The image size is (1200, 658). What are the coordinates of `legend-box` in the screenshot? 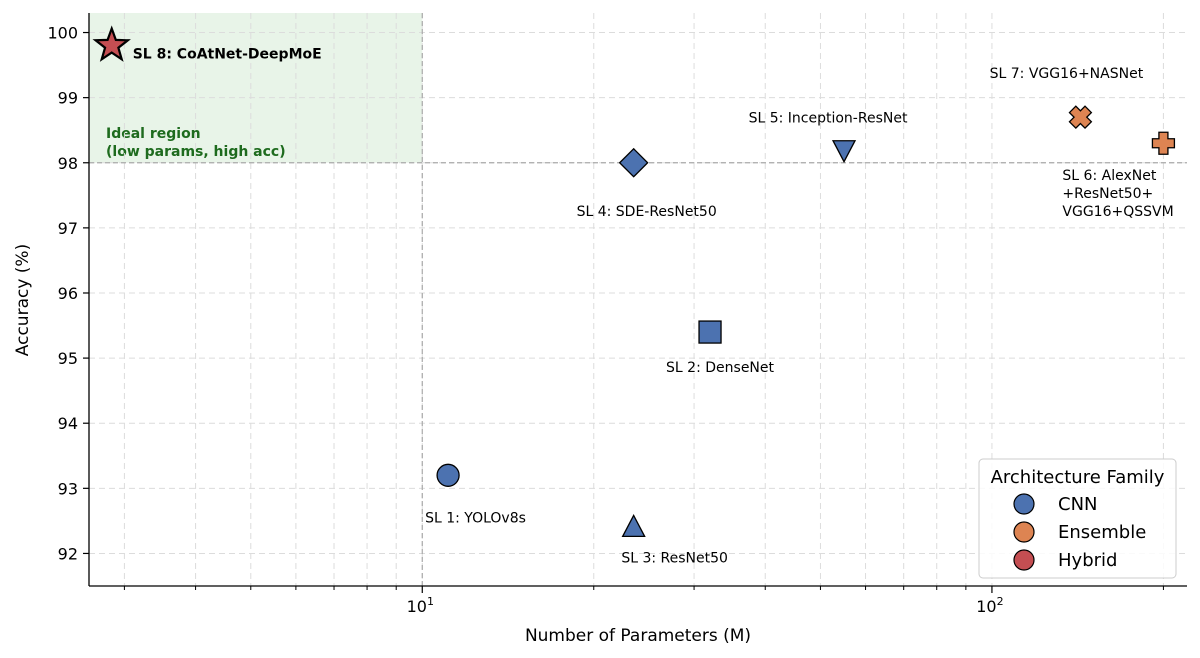 It's located at (1077, 518).